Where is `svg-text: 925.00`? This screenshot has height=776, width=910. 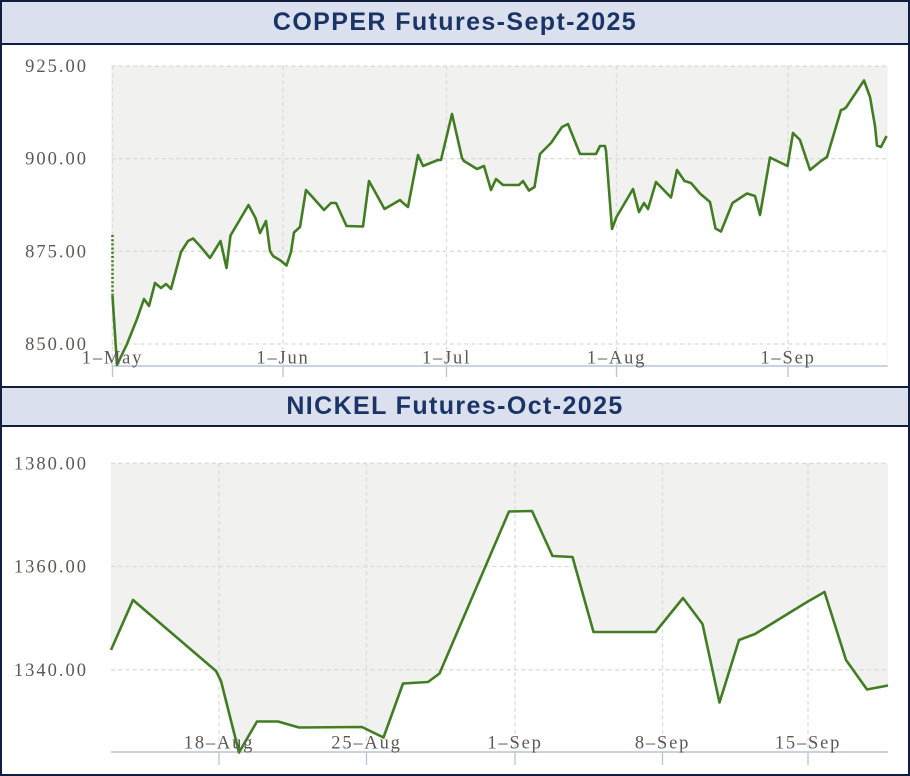
svg-text: 925.00 is located at coordinates (56, 67).